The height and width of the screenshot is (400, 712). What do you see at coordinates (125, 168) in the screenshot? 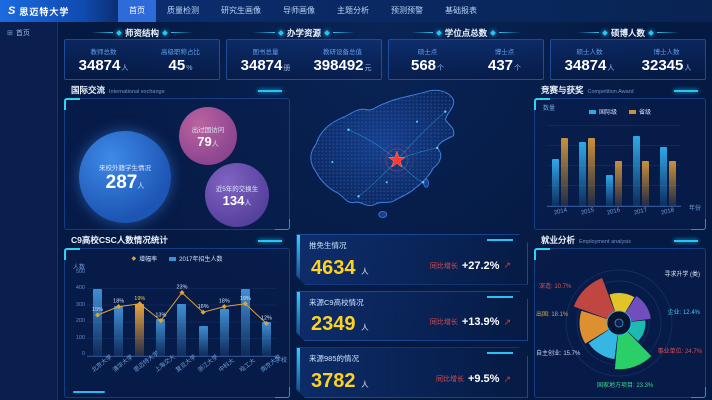
I see `bubble-label: 来校外籍学生情况` at bounding box center [125, 168].